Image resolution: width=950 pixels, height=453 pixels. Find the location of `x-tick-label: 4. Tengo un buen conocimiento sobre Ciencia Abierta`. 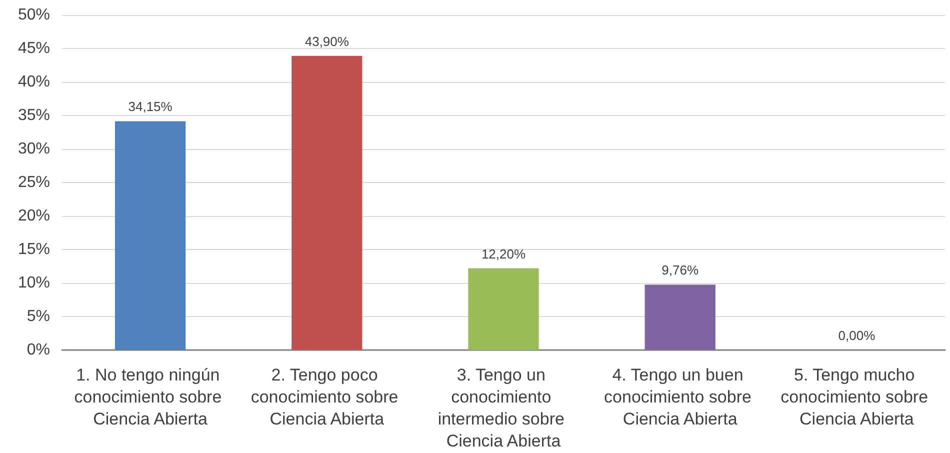

x-tick-label: 4. Tengo un buen conocimiento sobre Ciencia Abierta is located at coordinates (680, 397).